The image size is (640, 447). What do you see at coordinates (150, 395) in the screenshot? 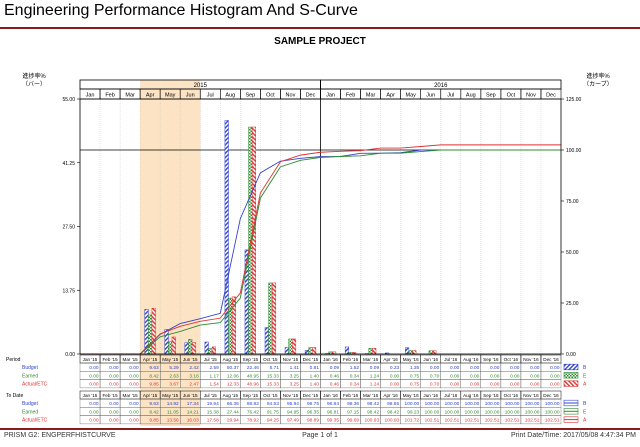
I see `category-label: Apr '15` at bounding box center [150, 395].